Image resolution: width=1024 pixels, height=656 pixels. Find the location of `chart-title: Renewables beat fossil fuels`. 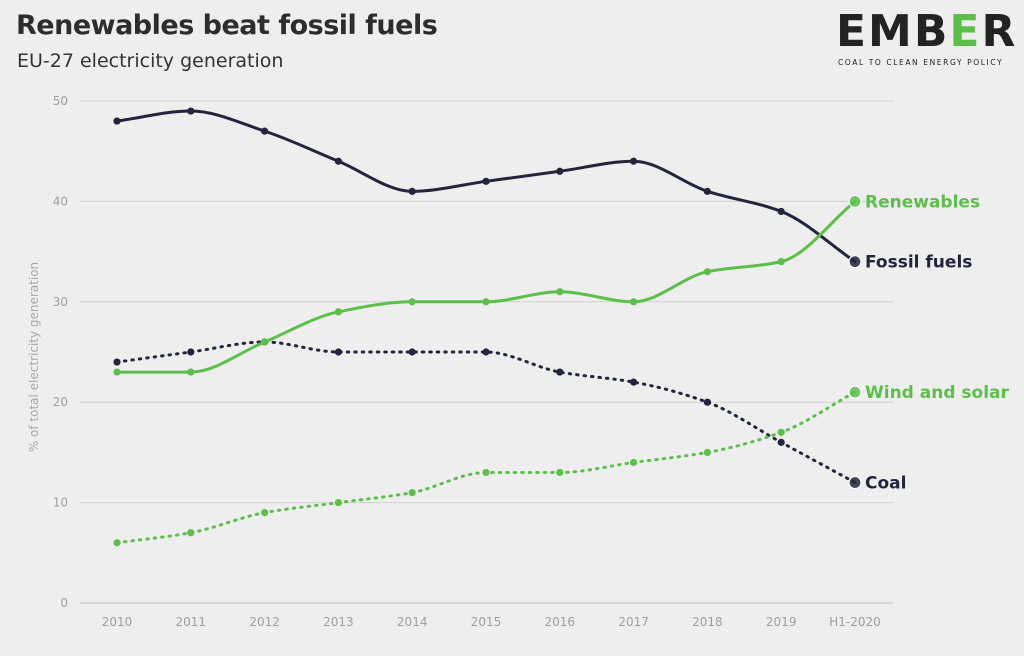

chart-title: Renewables beat fossil fuels is located at coordinates (227, 25).